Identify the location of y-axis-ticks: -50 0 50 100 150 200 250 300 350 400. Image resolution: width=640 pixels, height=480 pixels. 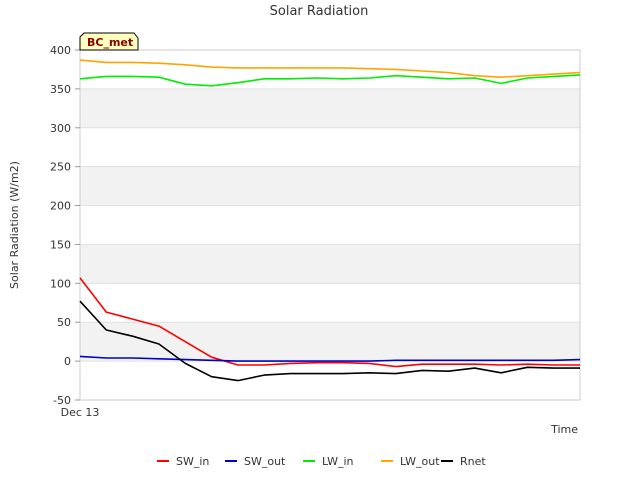
(65, 225).